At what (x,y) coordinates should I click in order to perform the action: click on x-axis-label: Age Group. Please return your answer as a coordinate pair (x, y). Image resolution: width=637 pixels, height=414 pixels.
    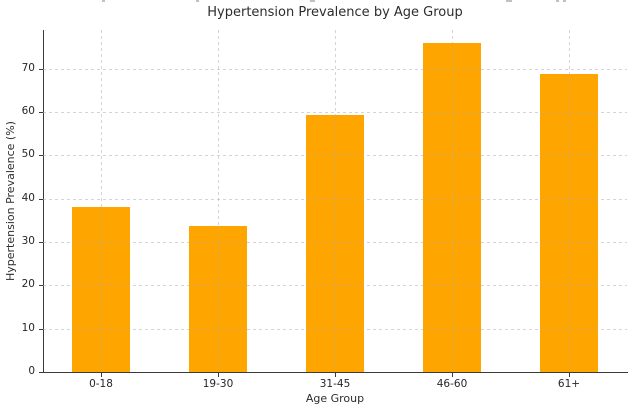
    Looking at the image, I should click on (335, 398).